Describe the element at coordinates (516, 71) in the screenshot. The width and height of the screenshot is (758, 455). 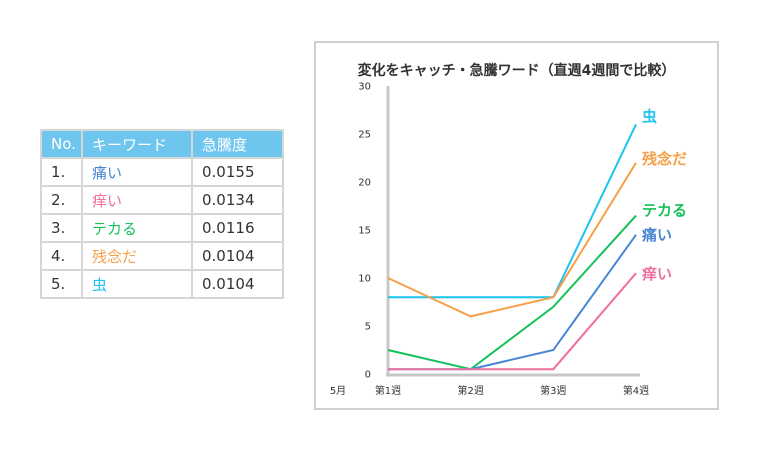
I see `chart-title: 変化をキャッチ・急騰ワード（直週4週間で比較）` at that location.